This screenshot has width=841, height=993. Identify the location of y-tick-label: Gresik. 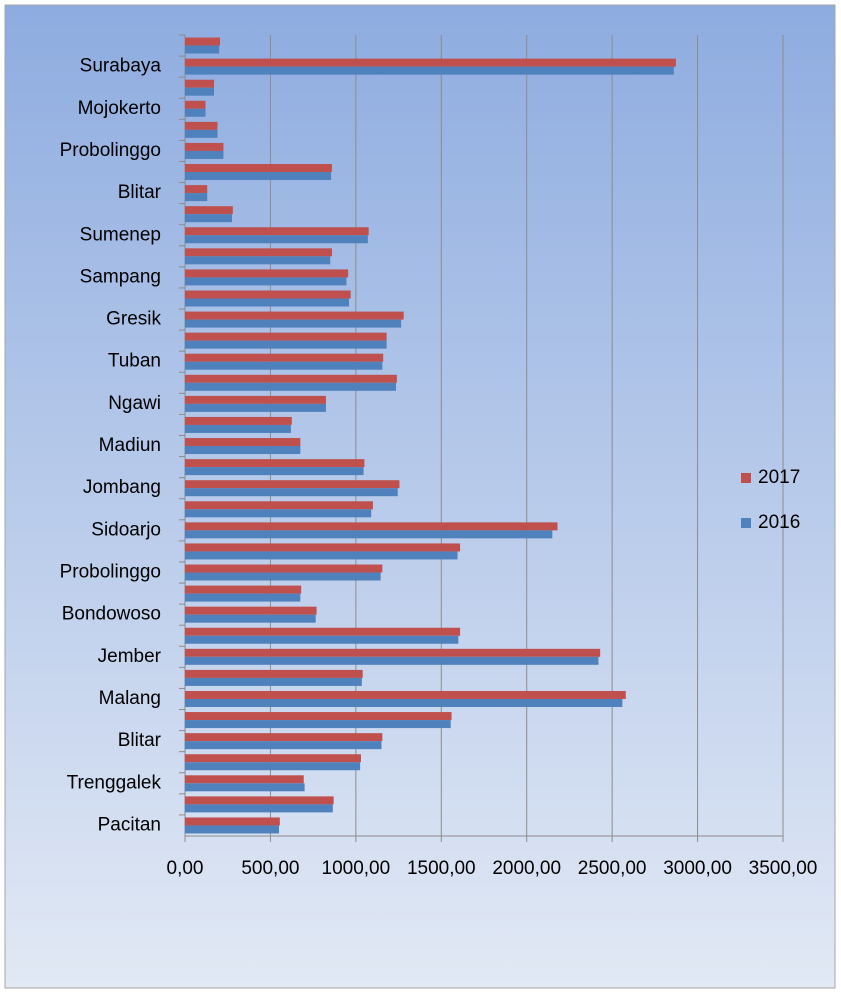
(133, 319).